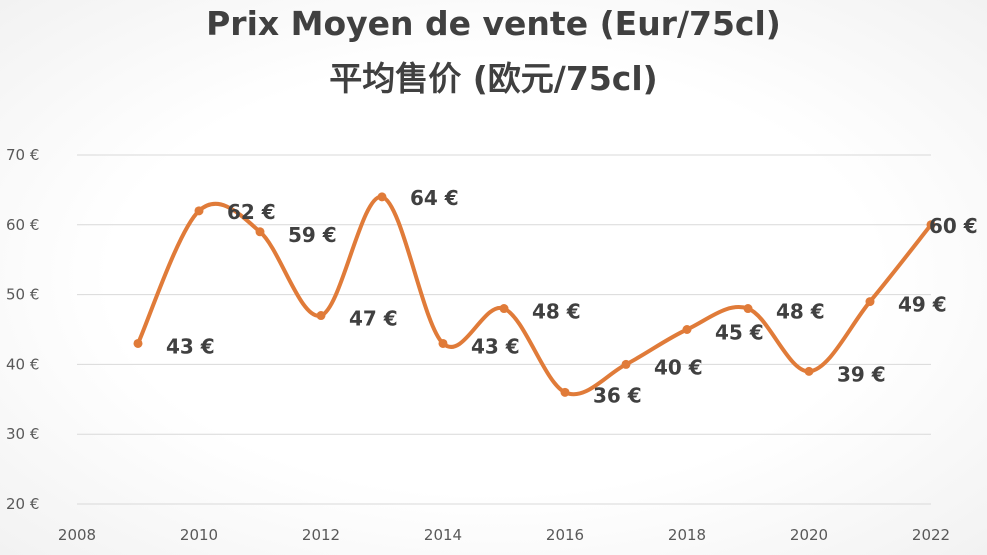 The width and height of the screenshot is (987, 555). I want to click on y-tick-label: 40 €, so click(22, 364).